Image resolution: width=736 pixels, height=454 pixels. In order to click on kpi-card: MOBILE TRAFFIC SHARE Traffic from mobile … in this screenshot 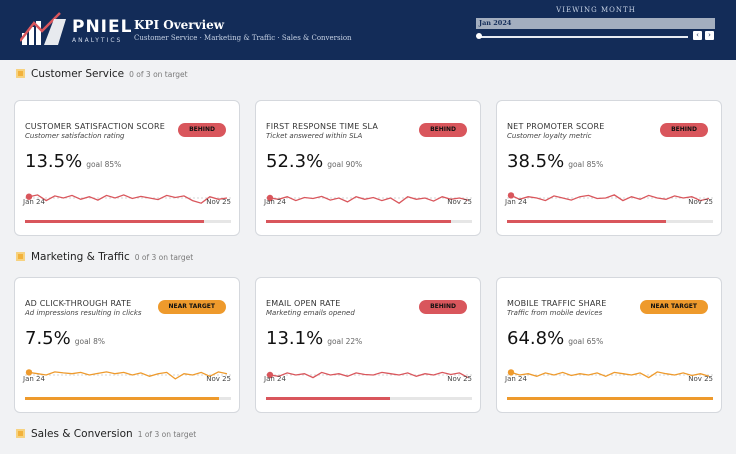, I will do `click(609, 345)`.